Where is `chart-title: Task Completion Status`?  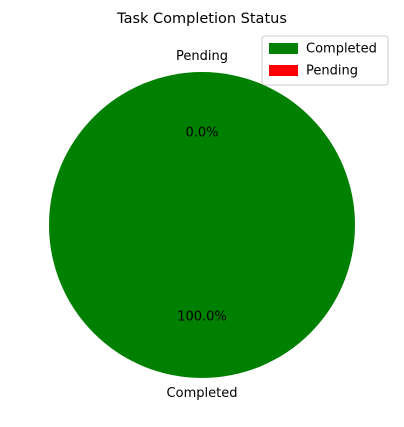 chart-title: Task Completion Status is located at coordinates (201, 19).